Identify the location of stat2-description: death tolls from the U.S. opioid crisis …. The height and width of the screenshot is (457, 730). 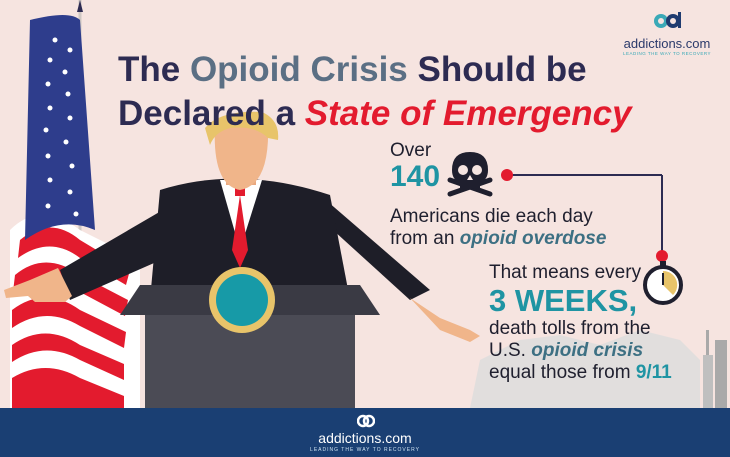
(604, 351).